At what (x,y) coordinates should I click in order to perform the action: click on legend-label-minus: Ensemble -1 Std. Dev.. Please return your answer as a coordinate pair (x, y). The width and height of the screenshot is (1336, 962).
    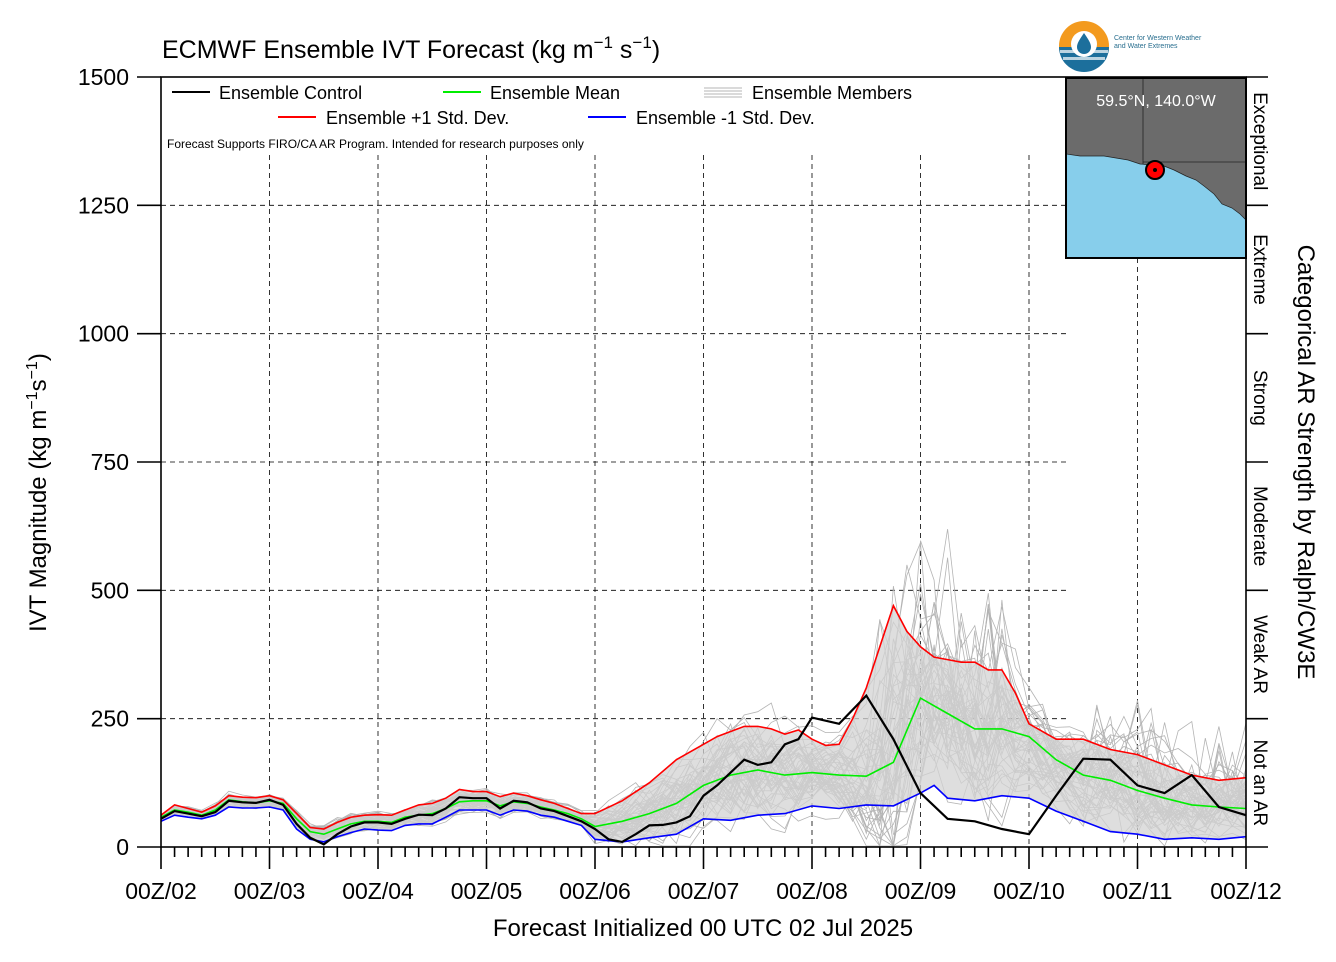
    Looking at the image, I should click on (725, 118).